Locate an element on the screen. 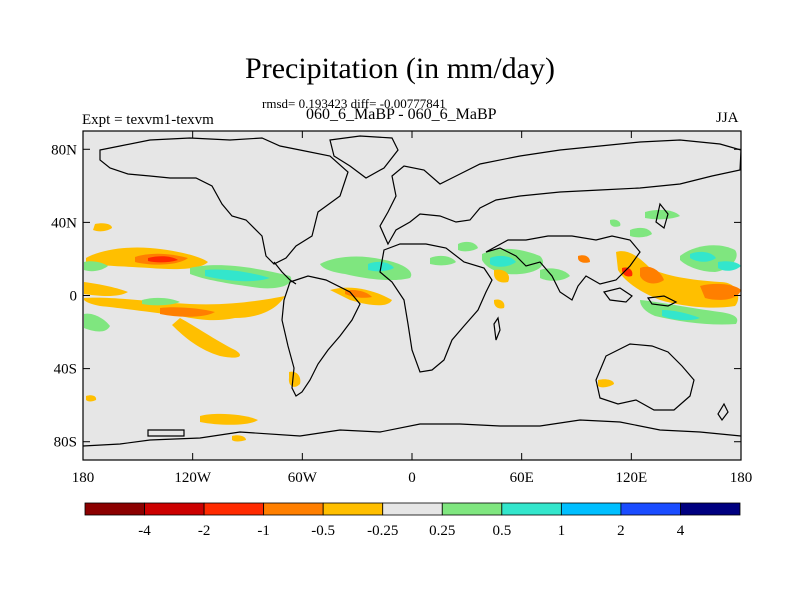 The image size is (800, 600). colorbar-label: 2 is located at coordinates (621, 531).